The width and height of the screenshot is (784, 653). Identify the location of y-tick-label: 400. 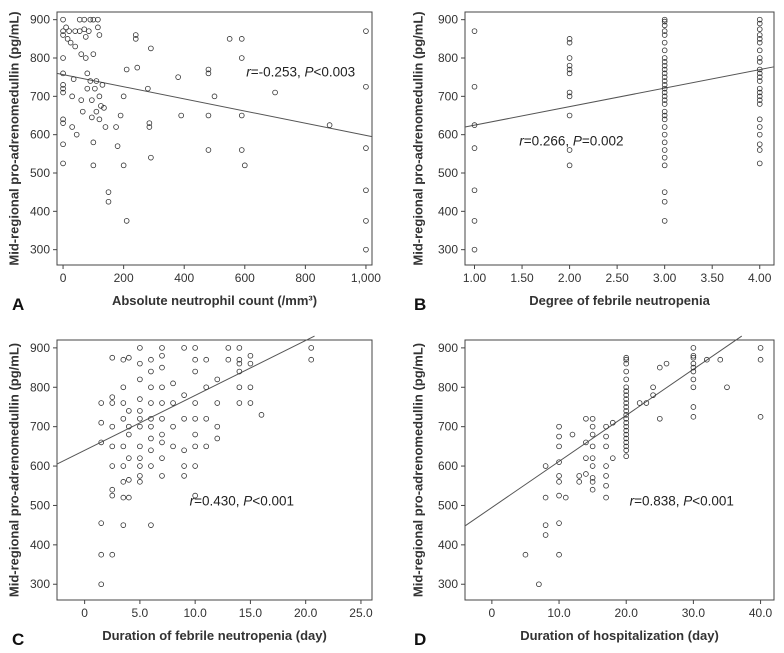
(40, 211).